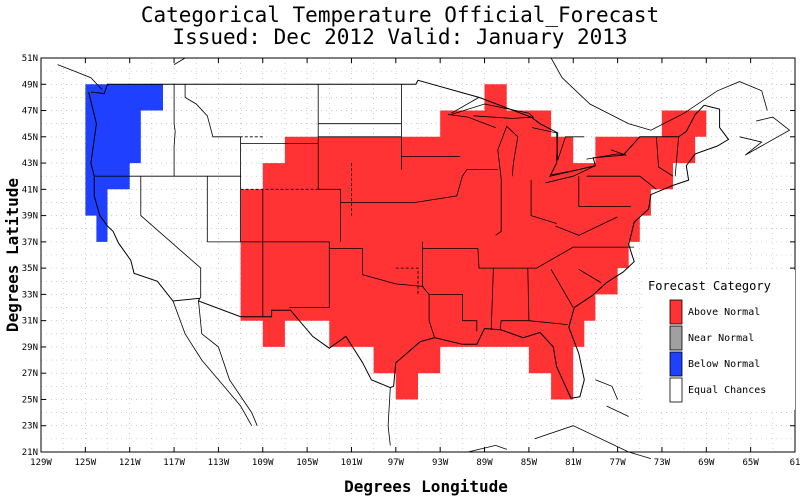  Describe the element at coordinates (263, 463) in the screenshot. I see `x-tick-label: 109W` at that location.